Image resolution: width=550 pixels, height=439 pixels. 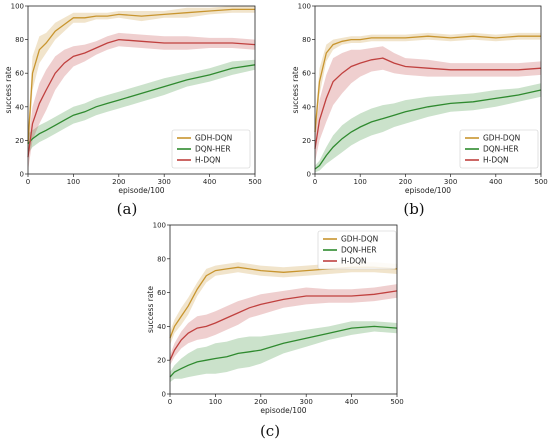 I want to click on panel-label: (b), so click(x=413, y=209).